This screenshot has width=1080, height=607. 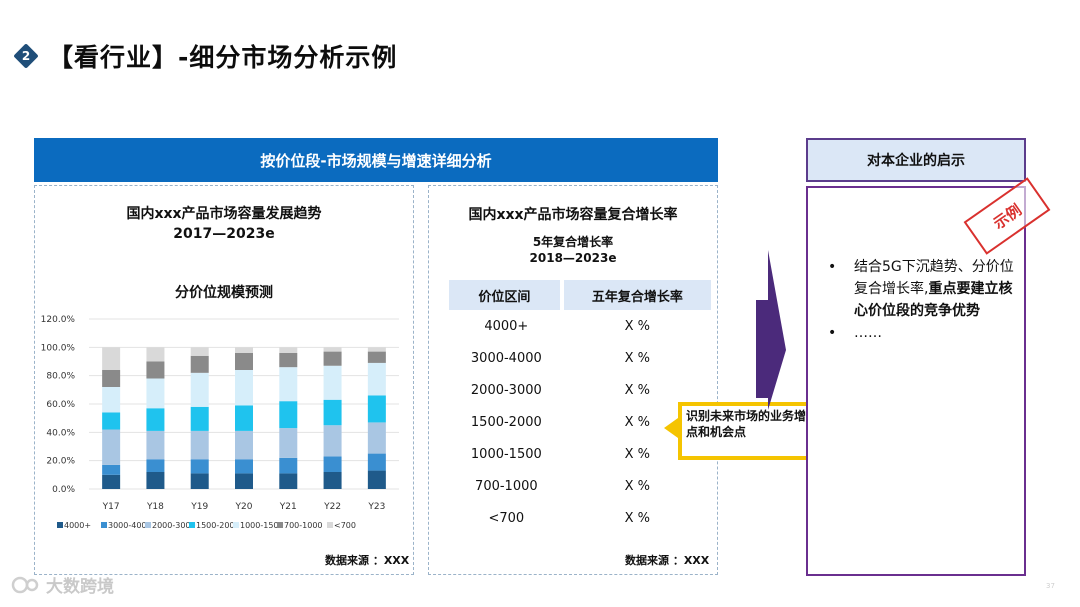 What do you see at coordinates (60, 433) in the screenshot?
I see `y-tick-label: 40.0%` at bounding box center [60, 433].